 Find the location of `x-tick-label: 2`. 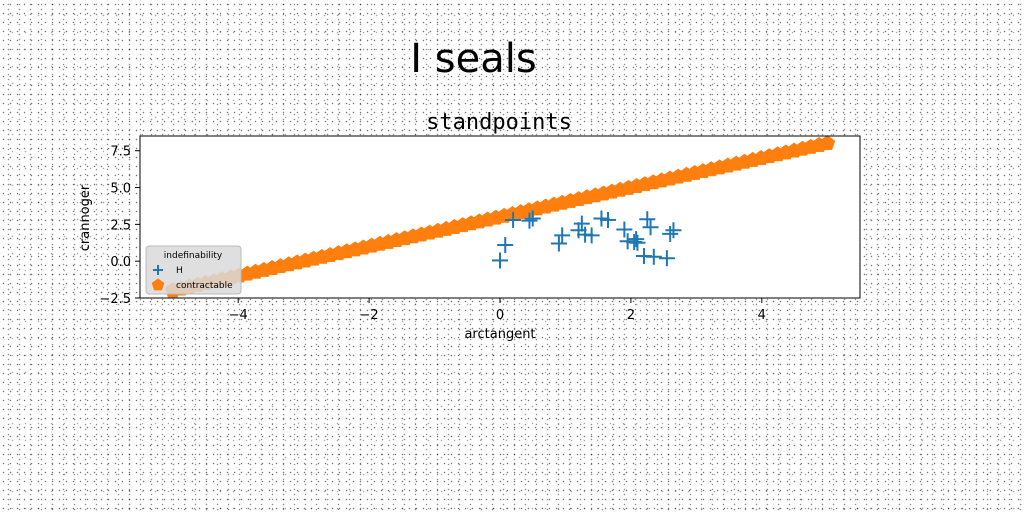

x-tick-label: 2 is located at coordinates (631, 315).